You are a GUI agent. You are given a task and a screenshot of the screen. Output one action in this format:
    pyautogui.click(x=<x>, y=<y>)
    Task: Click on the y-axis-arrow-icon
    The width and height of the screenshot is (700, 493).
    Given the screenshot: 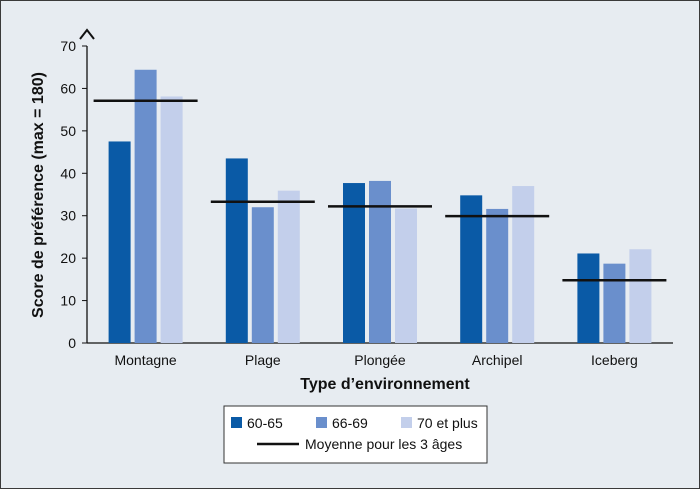 What is the action you would take?
    pyautogui.click(x=87, y=34)
    